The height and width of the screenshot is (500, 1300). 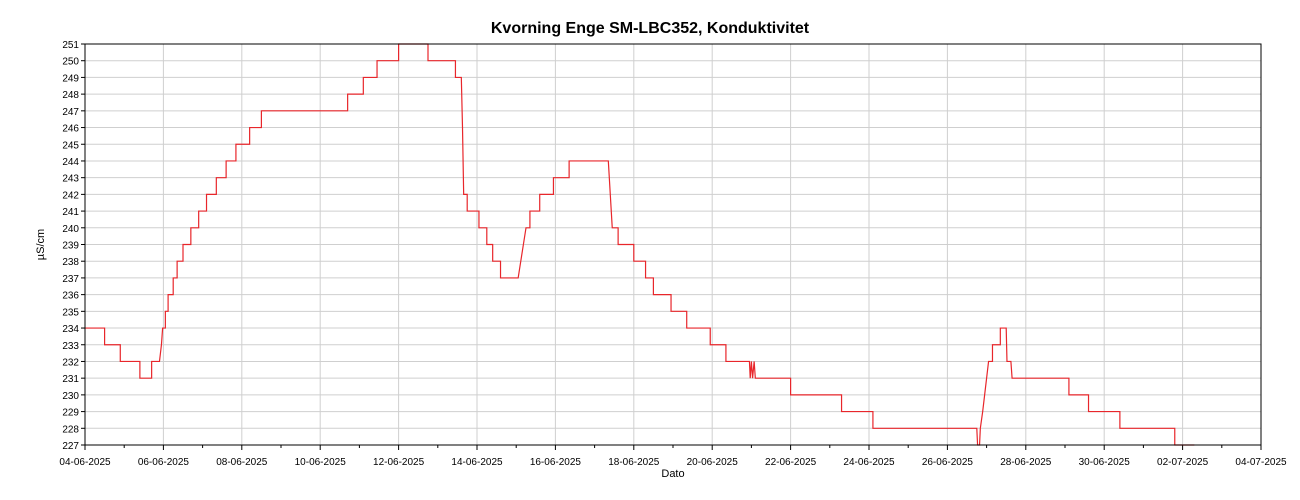 What do you see at coordinates (948, 462) in the screenshot?
I see `x-tick-label: 26-06-2025` at bounding box center [948, 462].